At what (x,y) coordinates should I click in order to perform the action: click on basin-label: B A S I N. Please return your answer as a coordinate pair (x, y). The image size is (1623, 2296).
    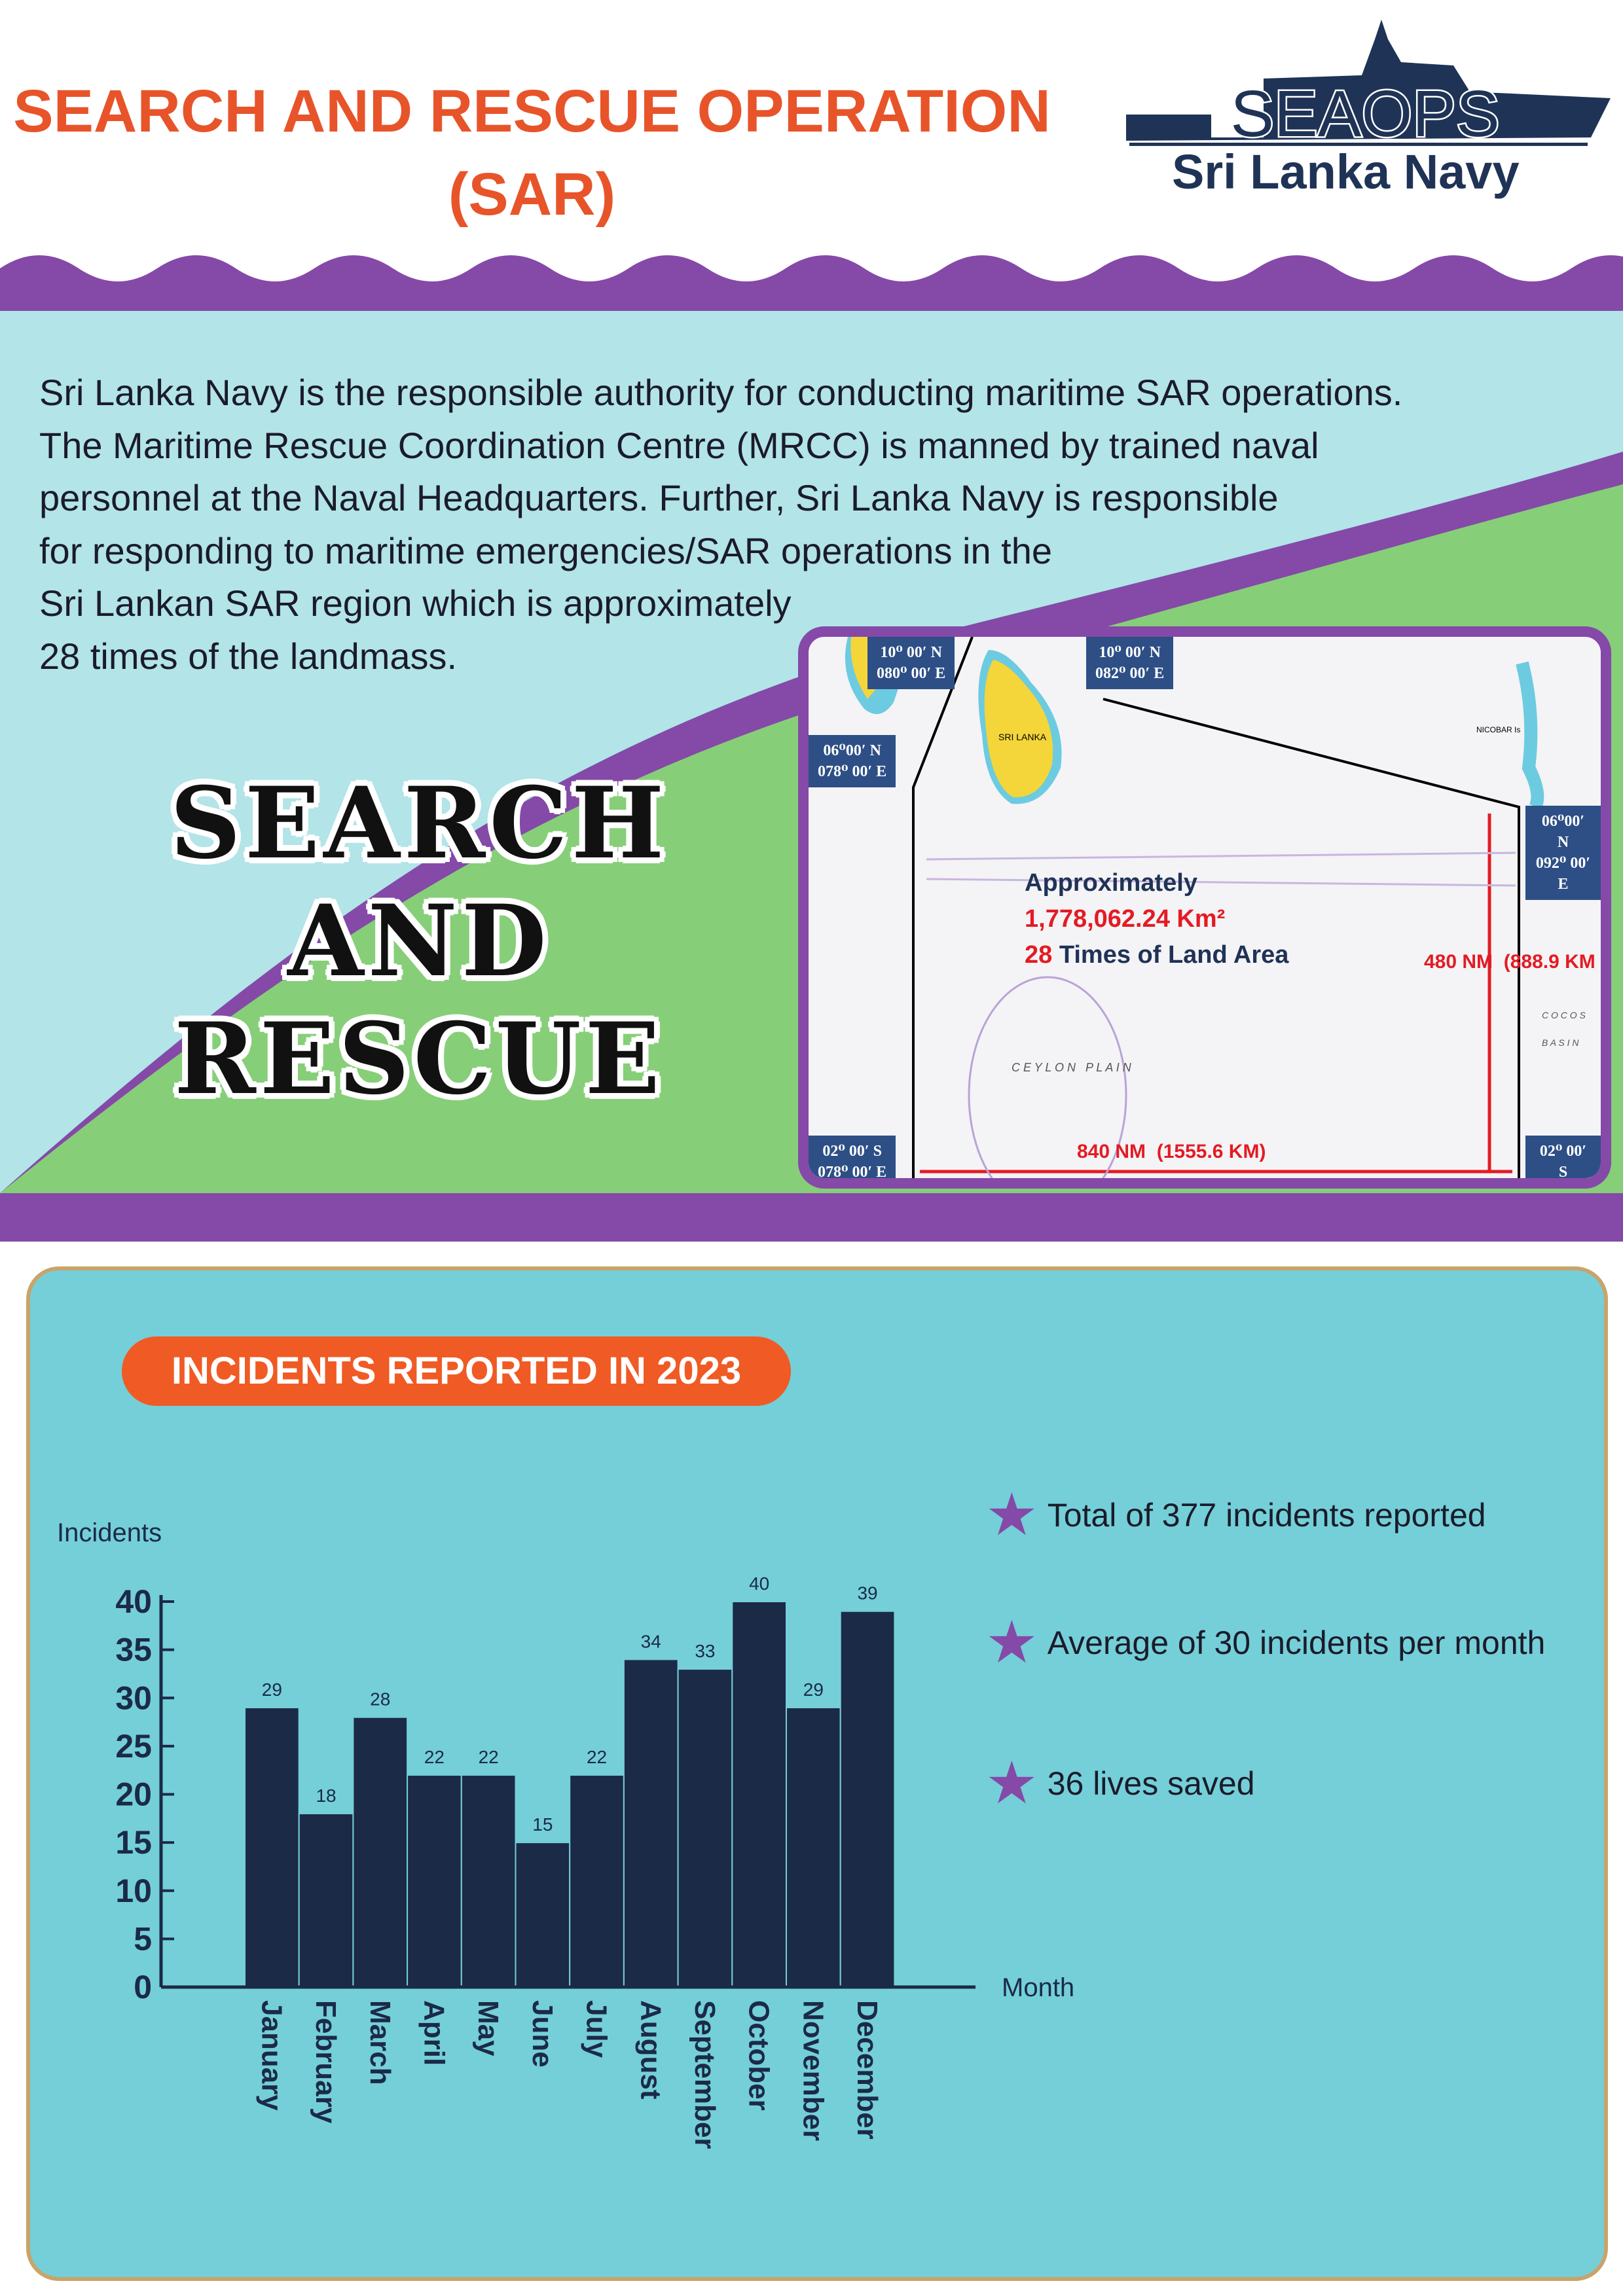
    Looking at the image, I should click on (1560, 1042).